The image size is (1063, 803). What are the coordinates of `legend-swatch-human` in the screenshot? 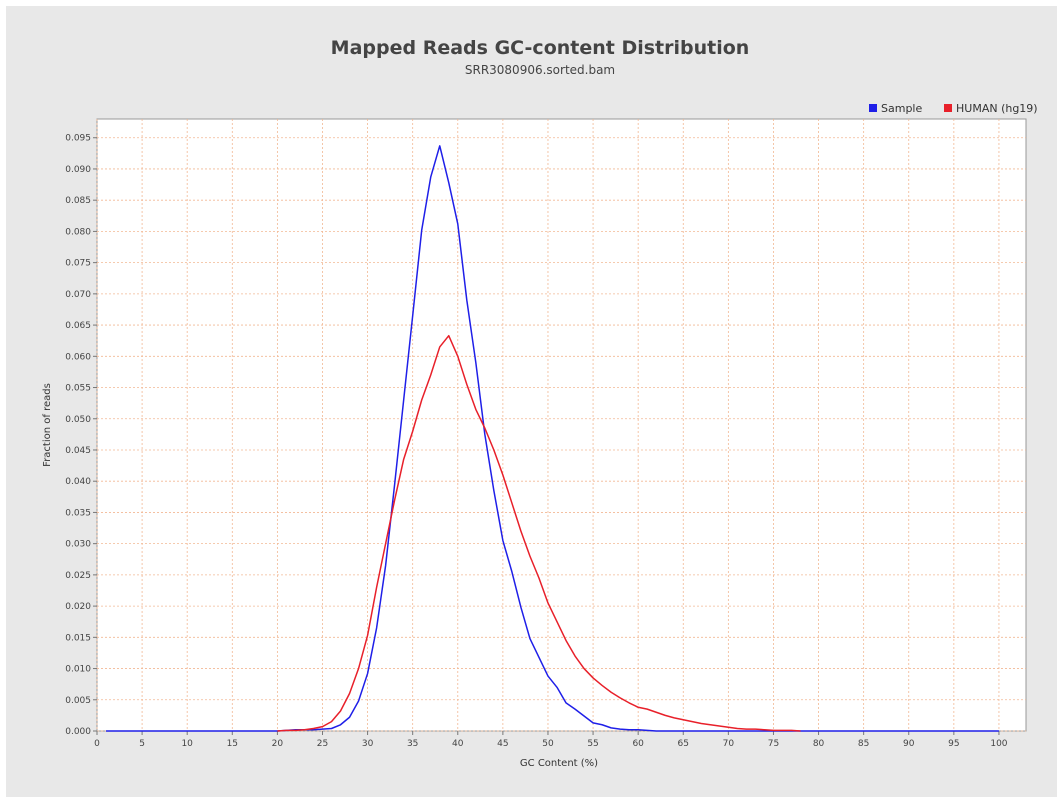 It's located at (948, 108).